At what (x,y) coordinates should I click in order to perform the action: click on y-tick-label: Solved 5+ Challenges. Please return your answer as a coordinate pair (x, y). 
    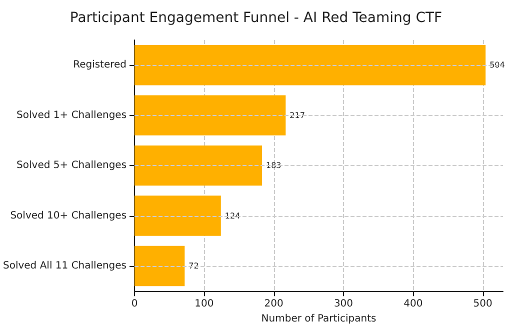
    Looking at the image, I should click on (71, 166).